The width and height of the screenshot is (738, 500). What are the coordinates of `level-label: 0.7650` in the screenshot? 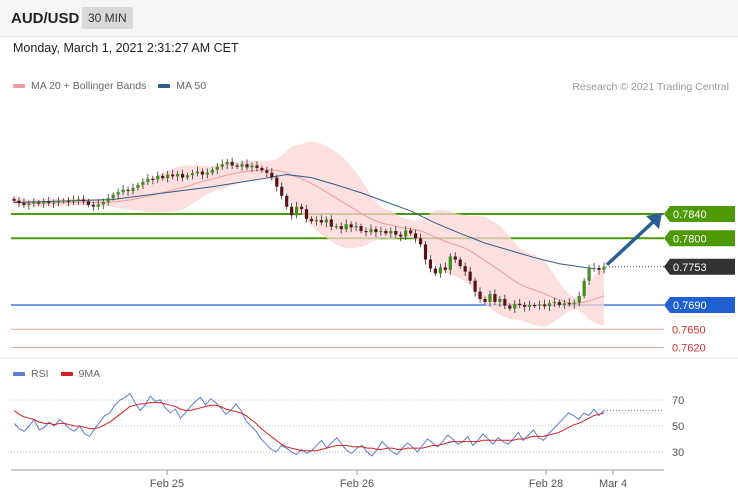 It's located at (689, 330).